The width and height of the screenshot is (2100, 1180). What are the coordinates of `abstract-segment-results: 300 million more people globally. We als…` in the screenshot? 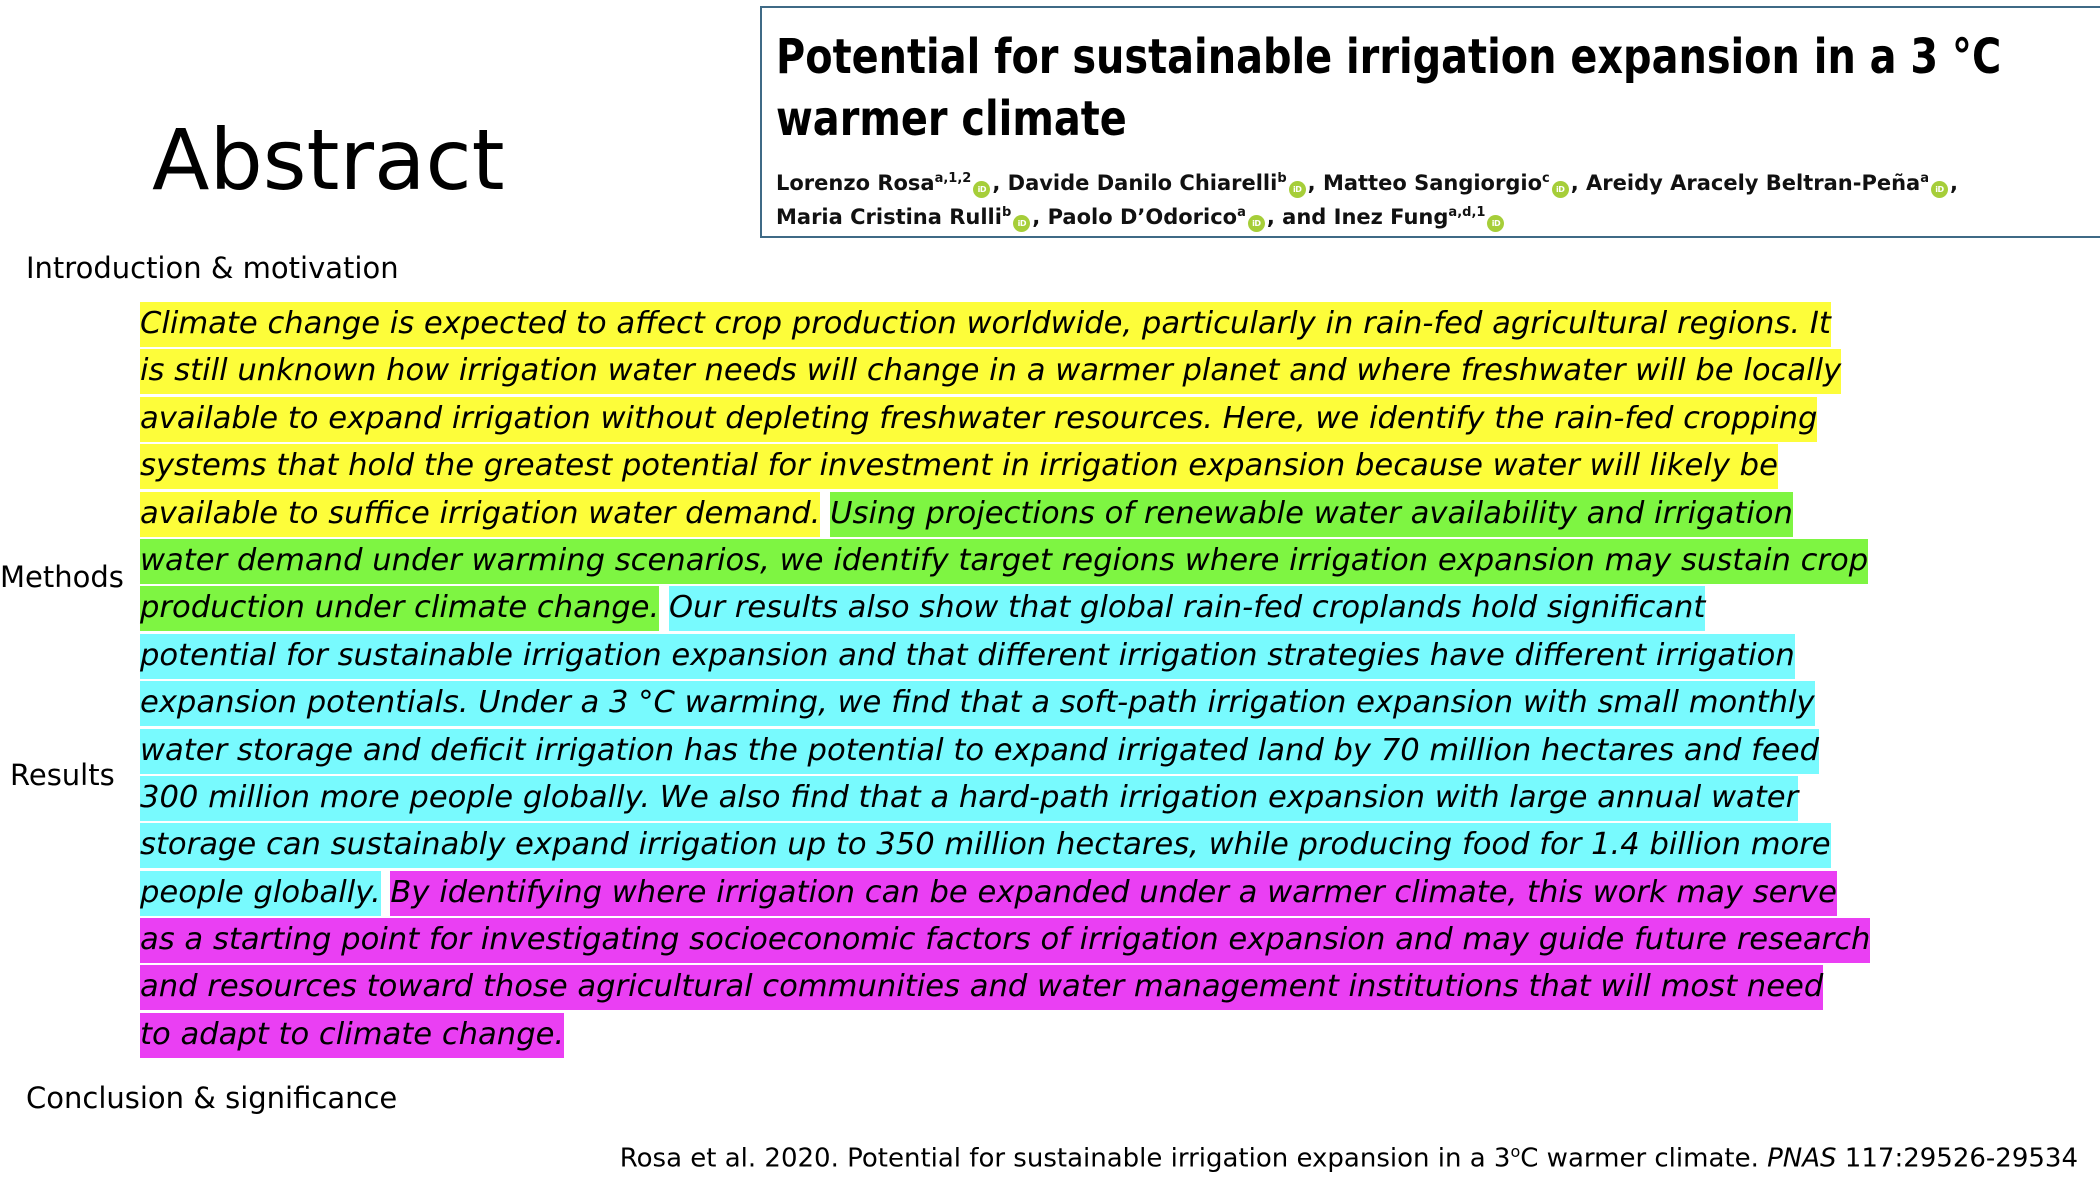 It's located at (969, 798).